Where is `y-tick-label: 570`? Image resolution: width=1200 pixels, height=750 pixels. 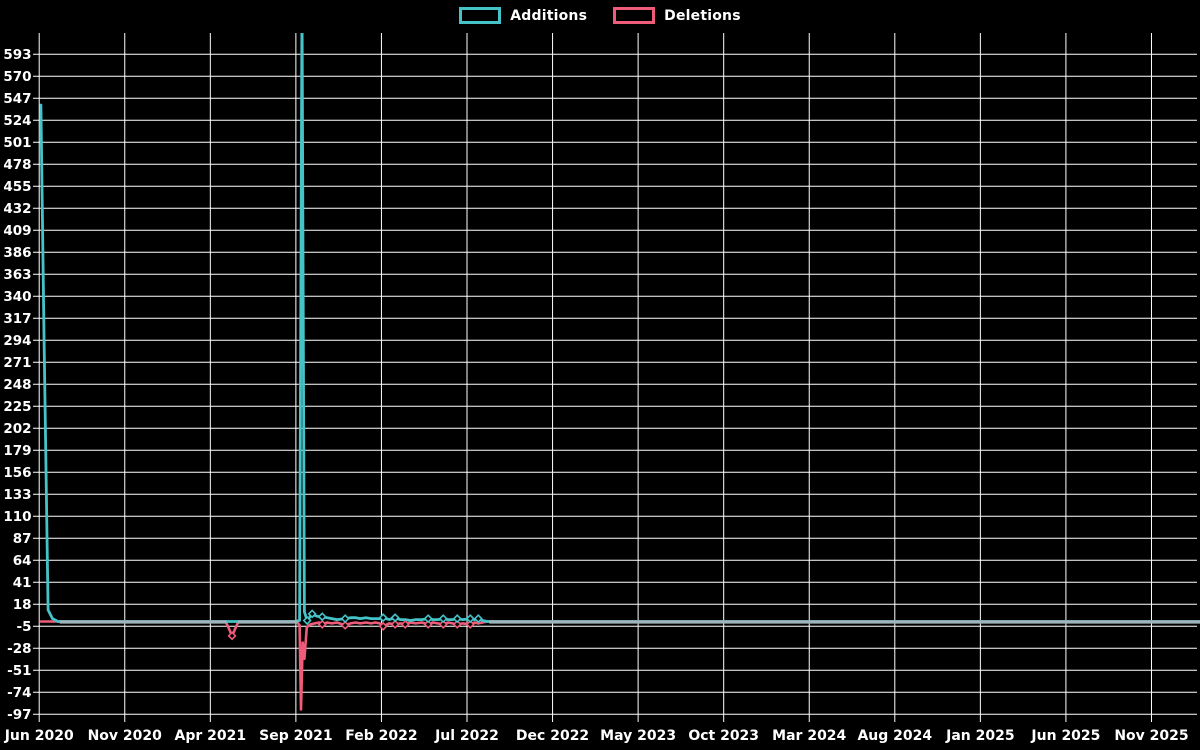 y-tick-label: 570 is located at coordinates (17, 77).